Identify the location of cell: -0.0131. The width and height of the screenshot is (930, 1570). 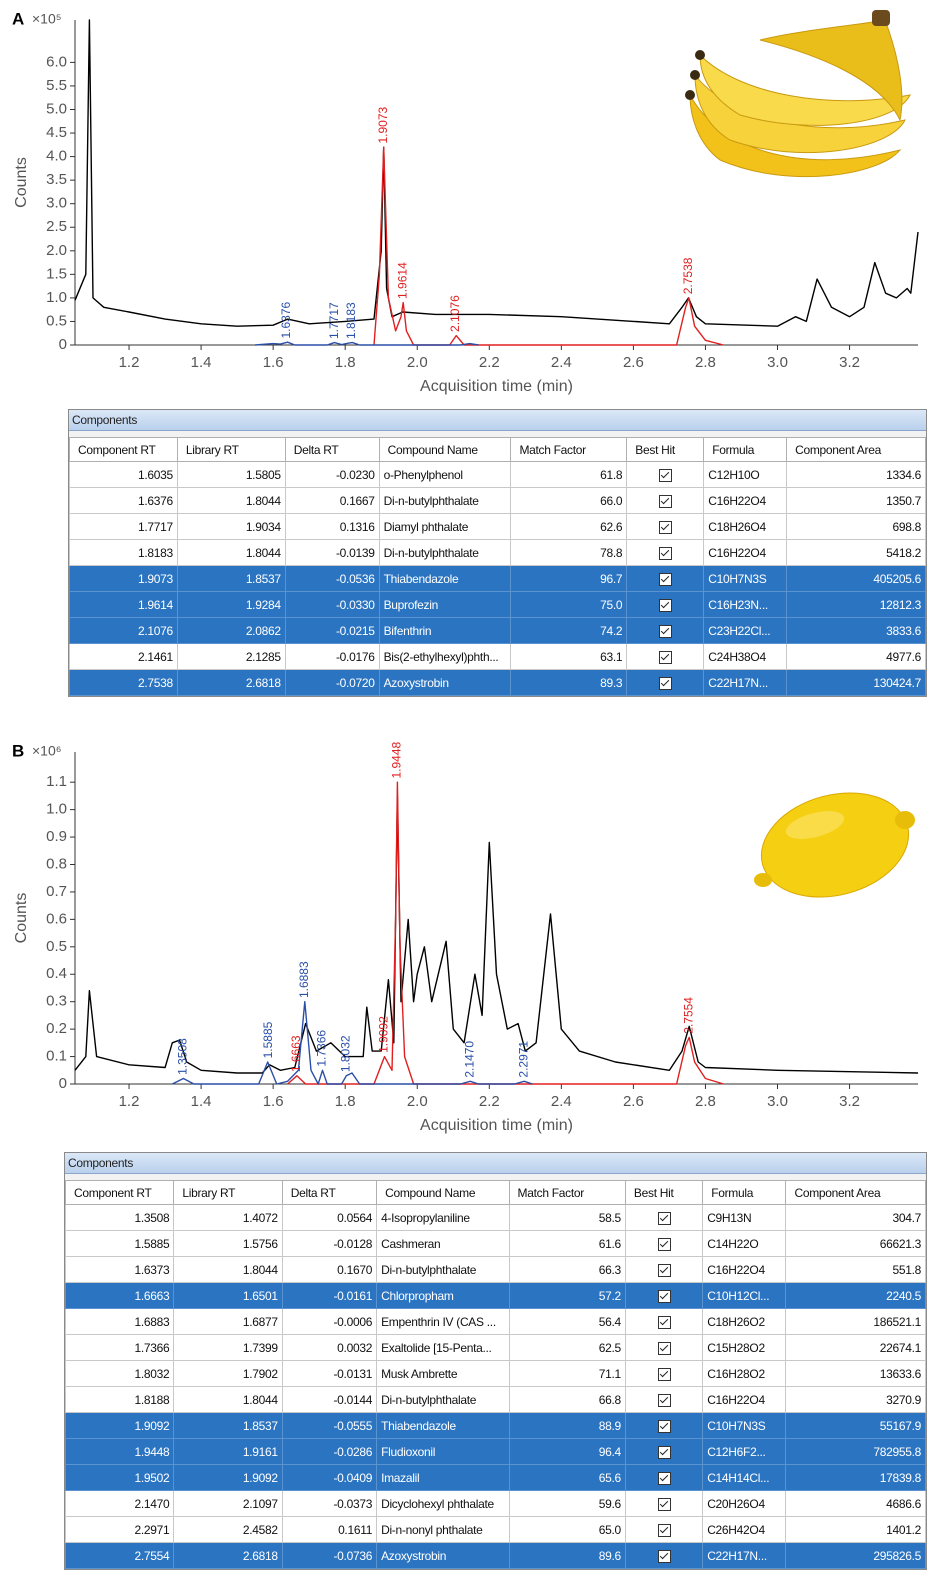
(329, 1373).